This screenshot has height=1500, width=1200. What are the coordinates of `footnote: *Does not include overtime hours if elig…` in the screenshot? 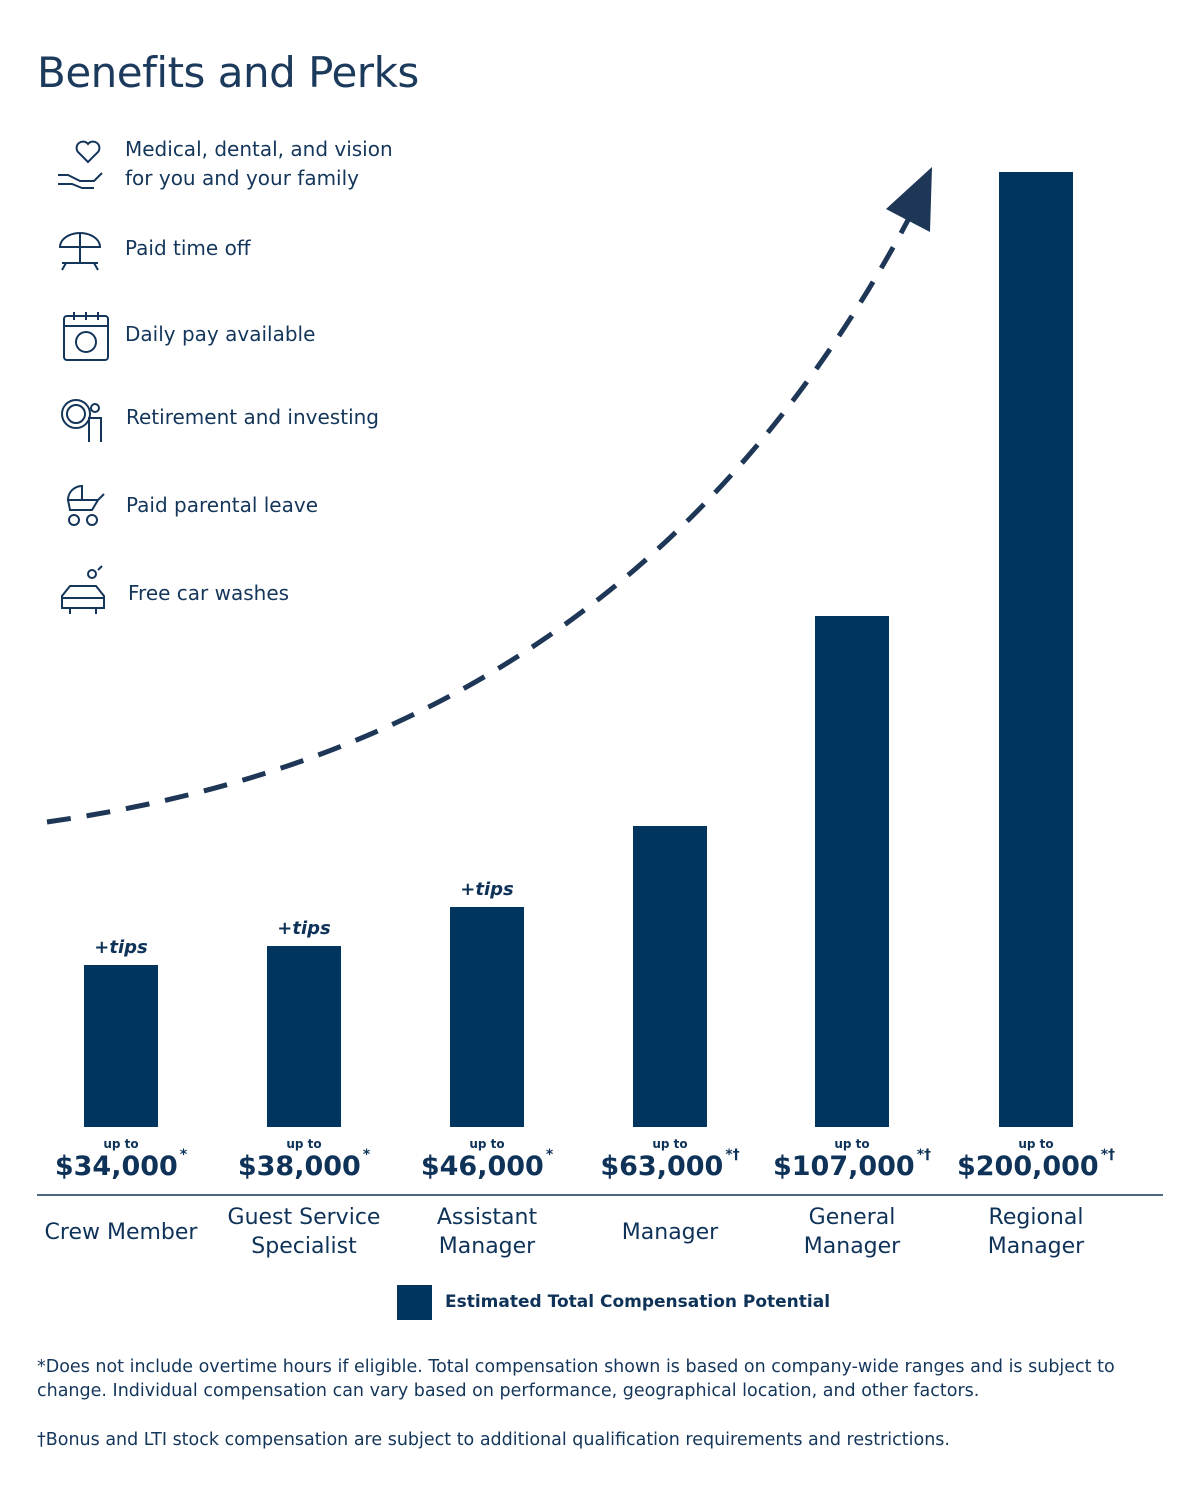 It's located at (576, 1379).